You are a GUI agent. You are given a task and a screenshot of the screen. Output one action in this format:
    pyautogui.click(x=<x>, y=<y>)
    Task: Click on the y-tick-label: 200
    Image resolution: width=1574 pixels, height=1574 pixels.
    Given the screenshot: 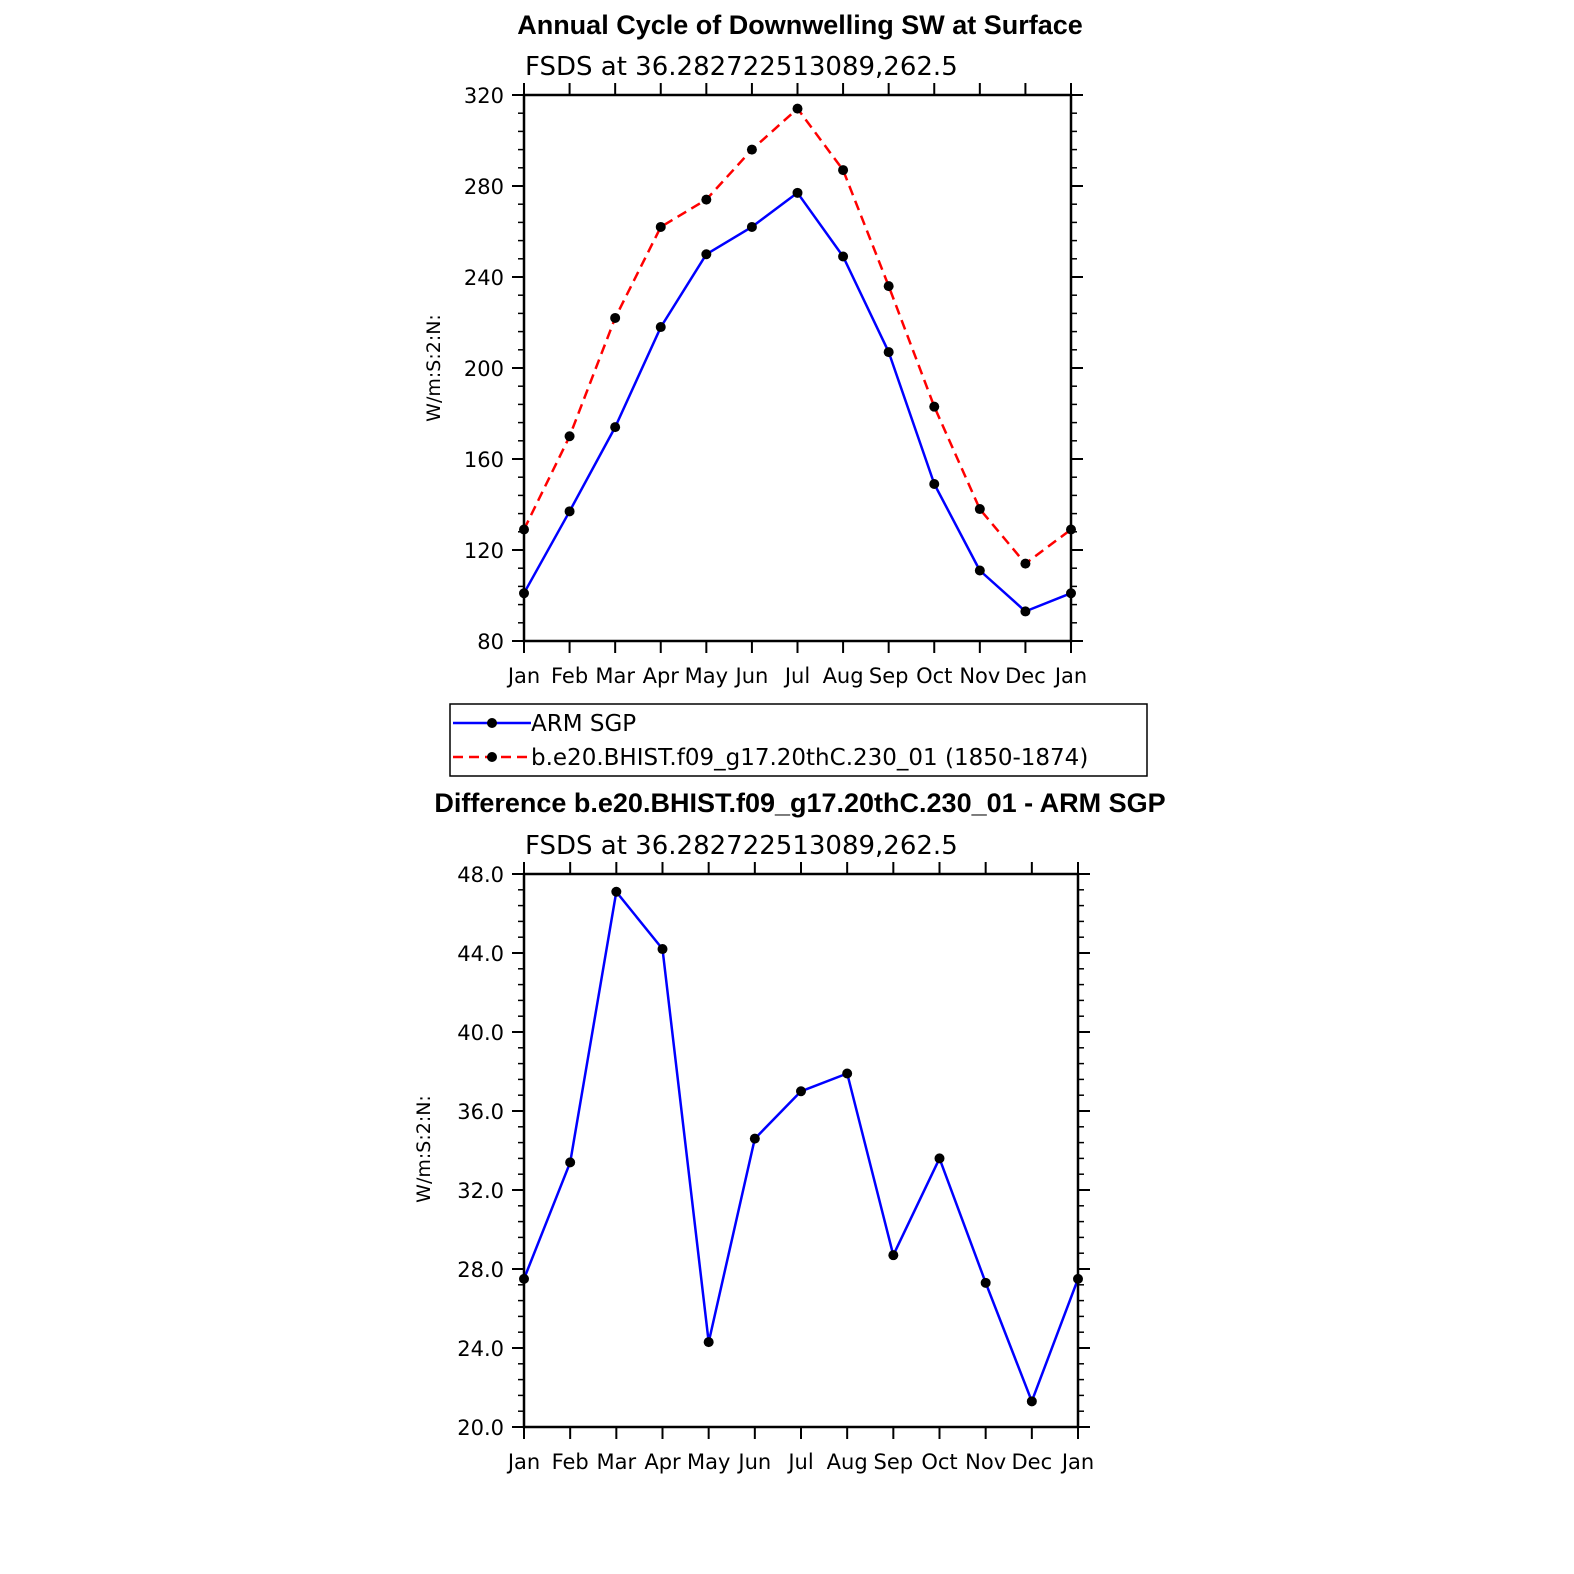 What is the action you would take?
    pyautogui.click(x=484, y=369)
    